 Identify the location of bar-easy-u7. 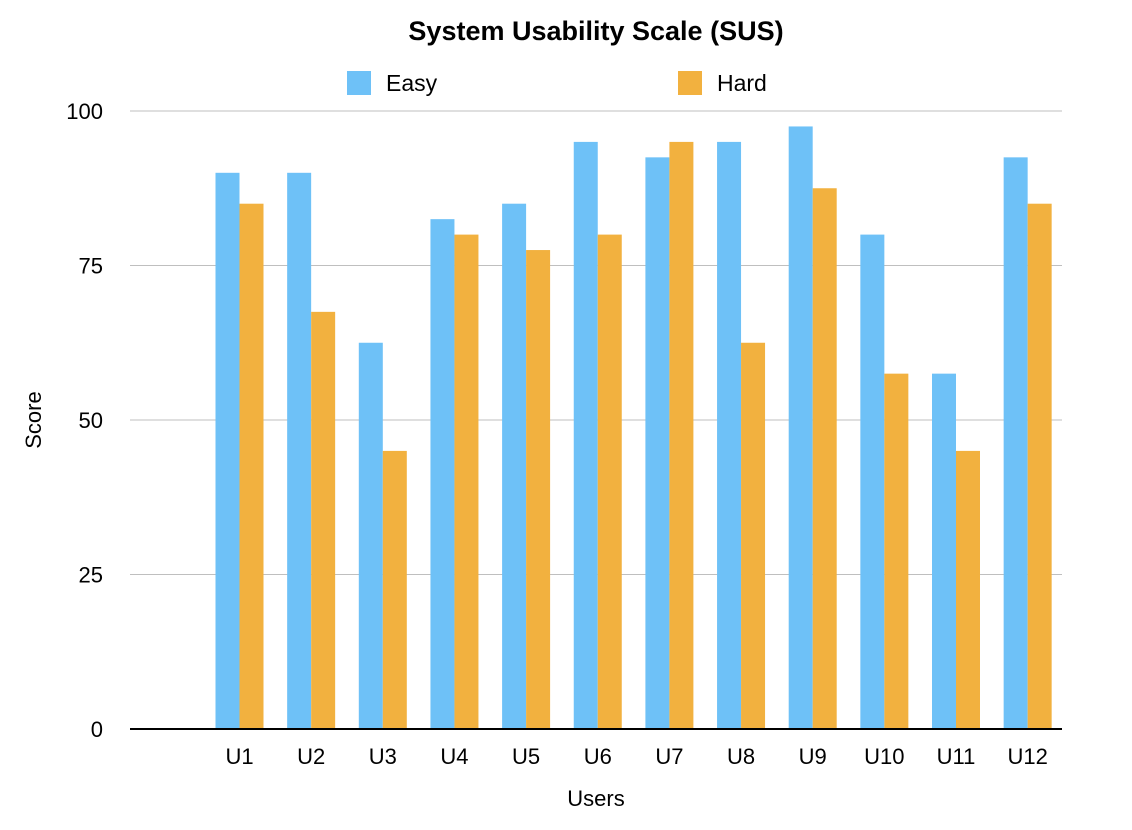
(657, 443).